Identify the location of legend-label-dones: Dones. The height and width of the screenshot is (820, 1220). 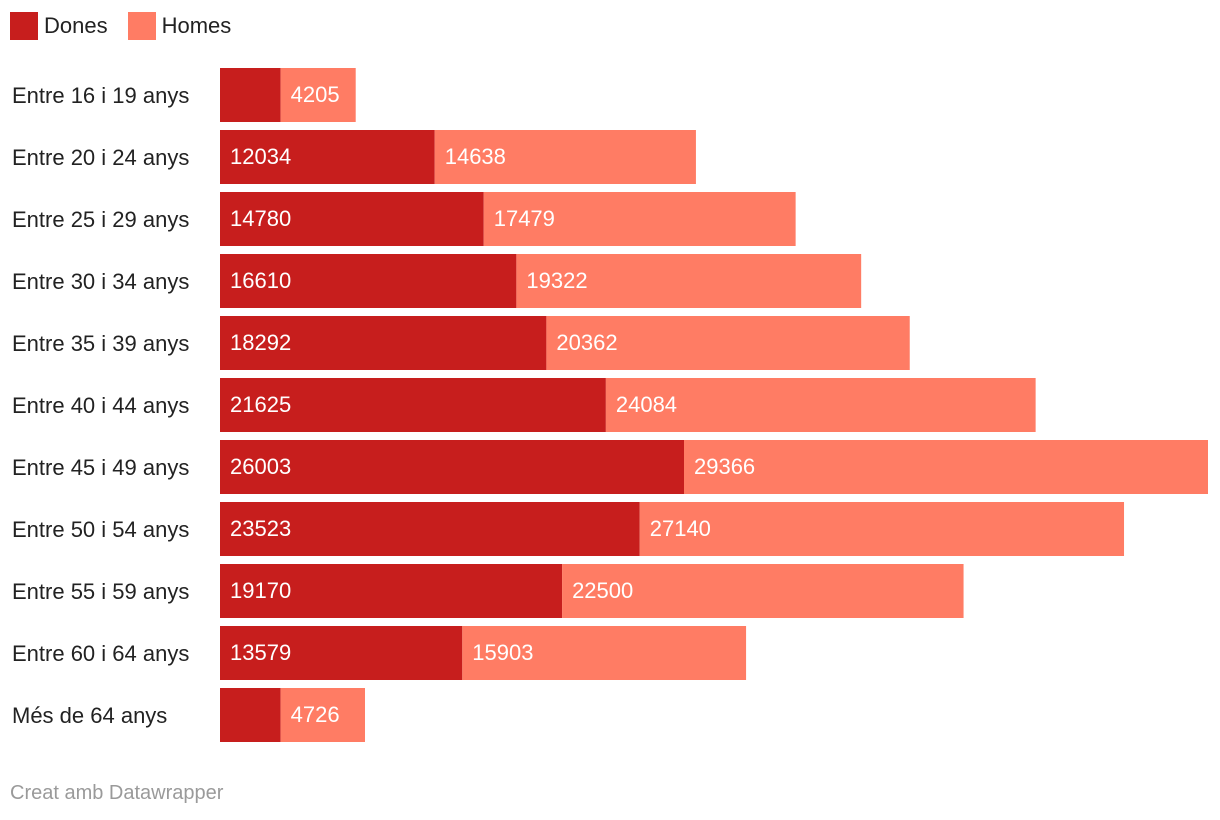
(76, 25).